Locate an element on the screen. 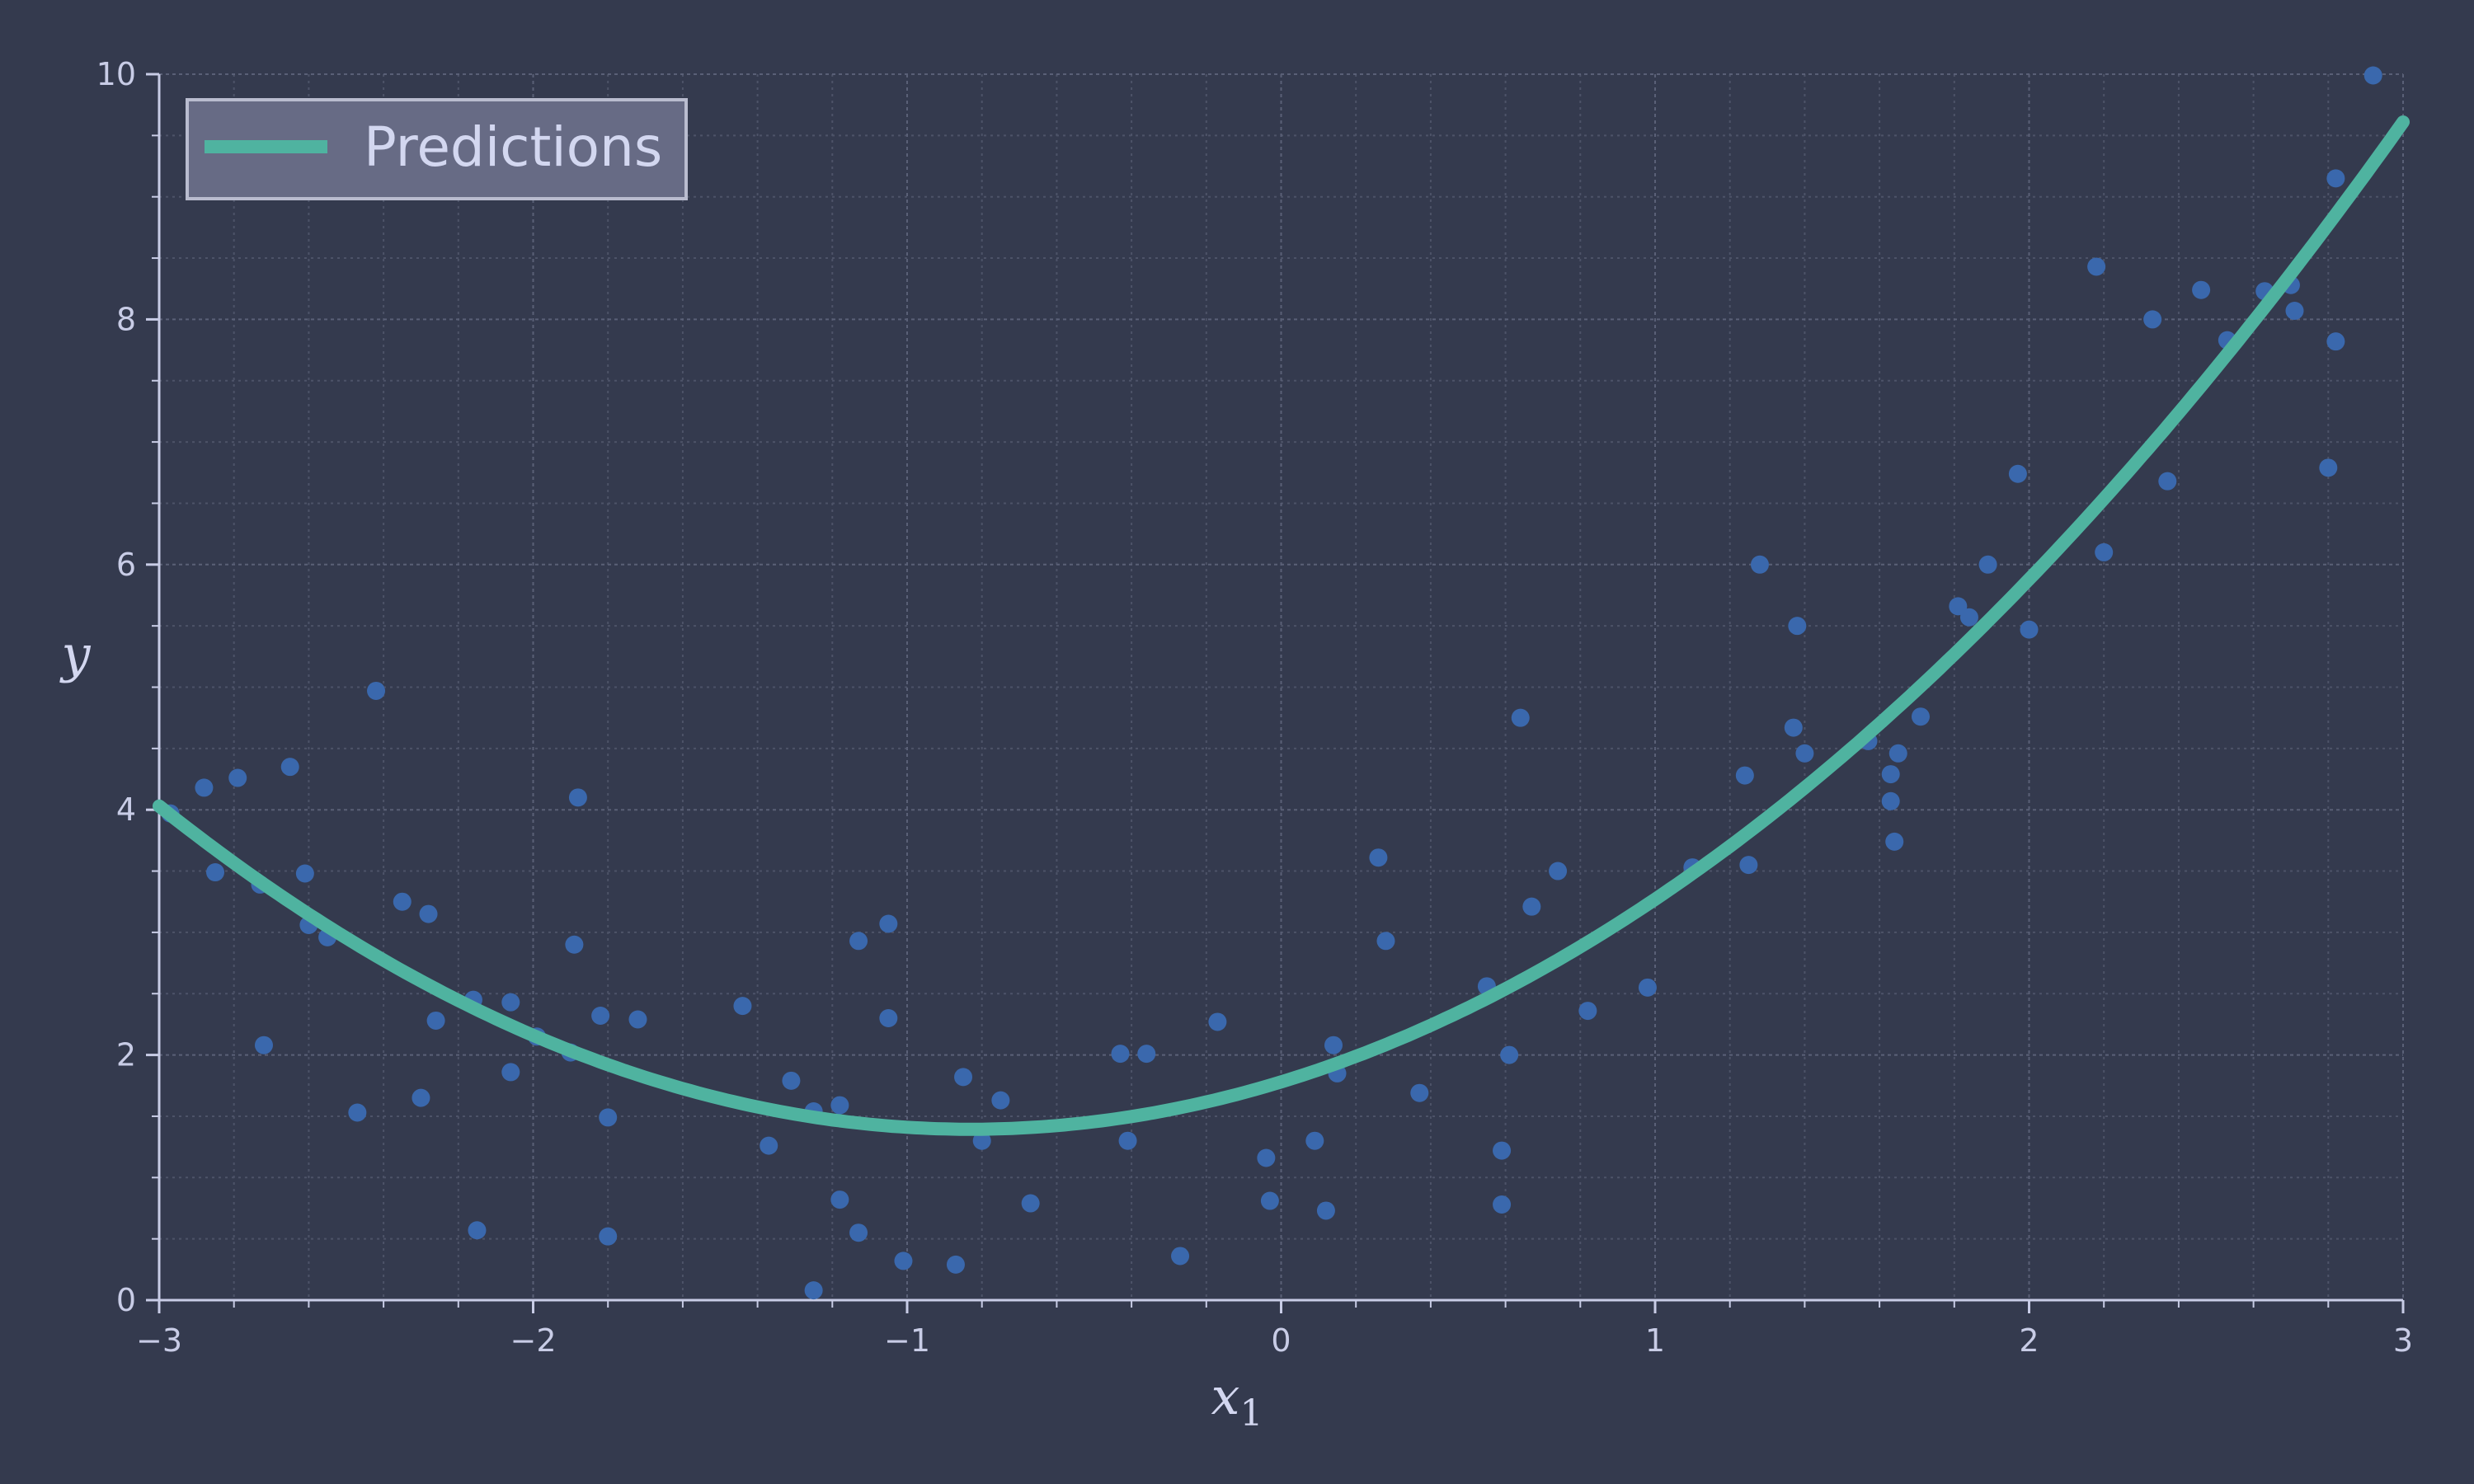  y-tick-label: 4 is located at coordinates (126, 809).